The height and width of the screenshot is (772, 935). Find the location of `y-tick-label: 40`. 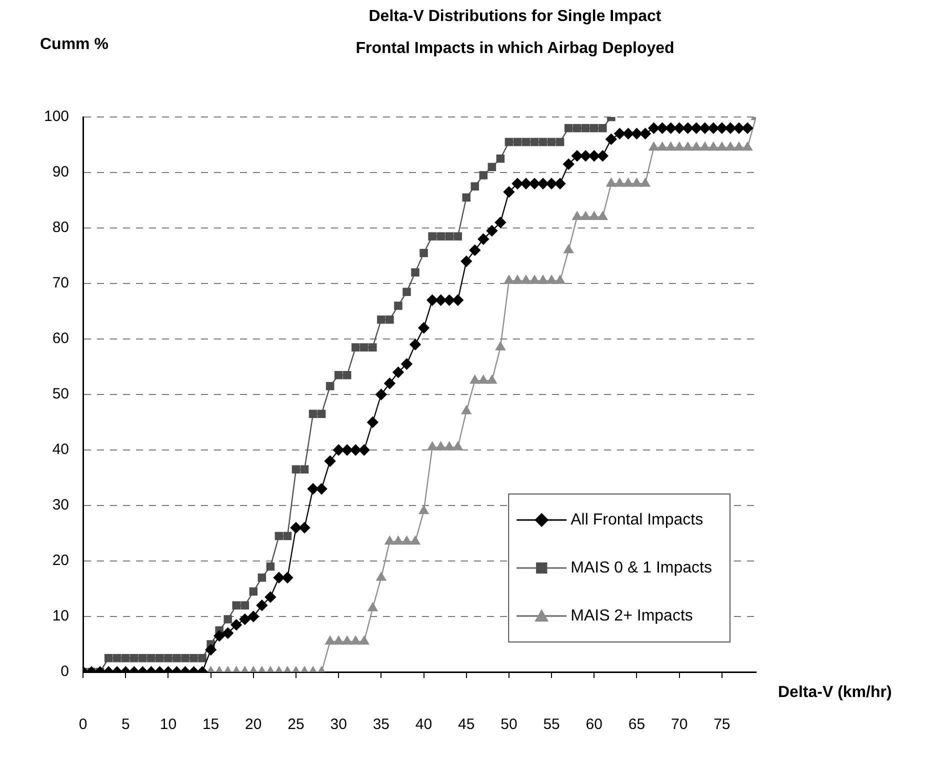

y-tick-label: 40 is located at coordinates (61, 449).